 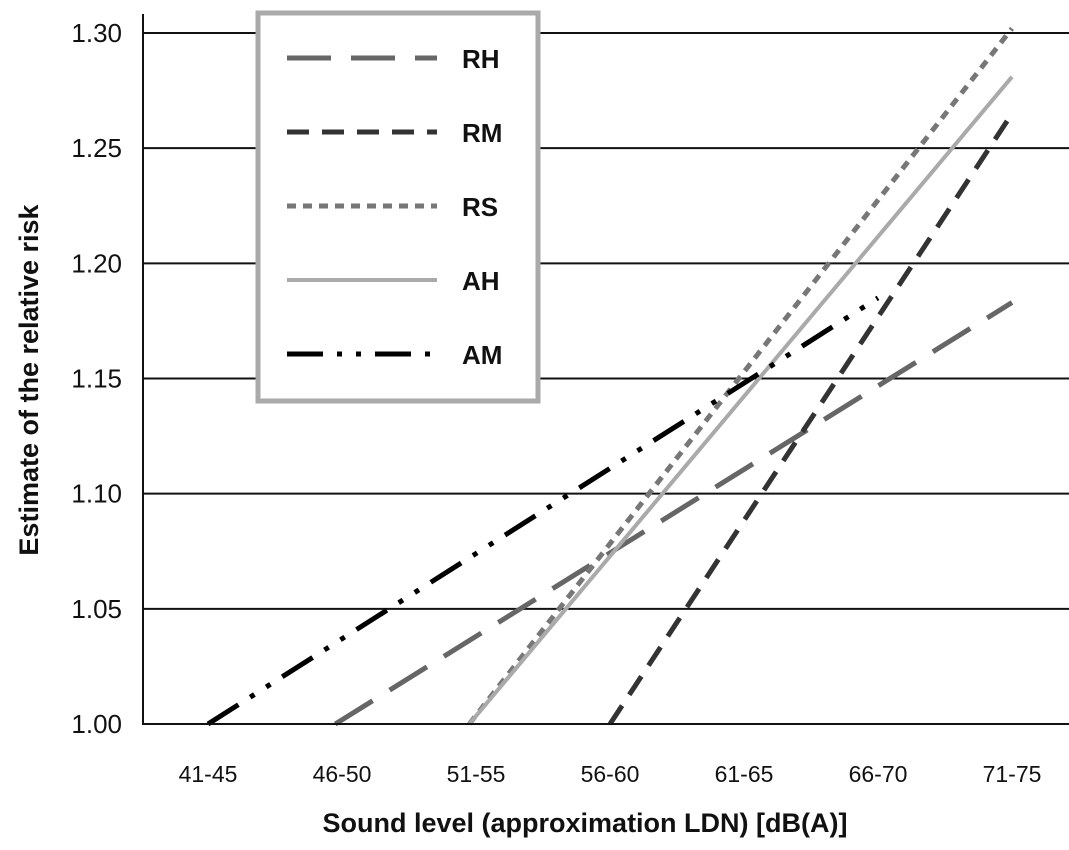 I want to click on x-tick-label: 56-60, so click(x=610, y=774).